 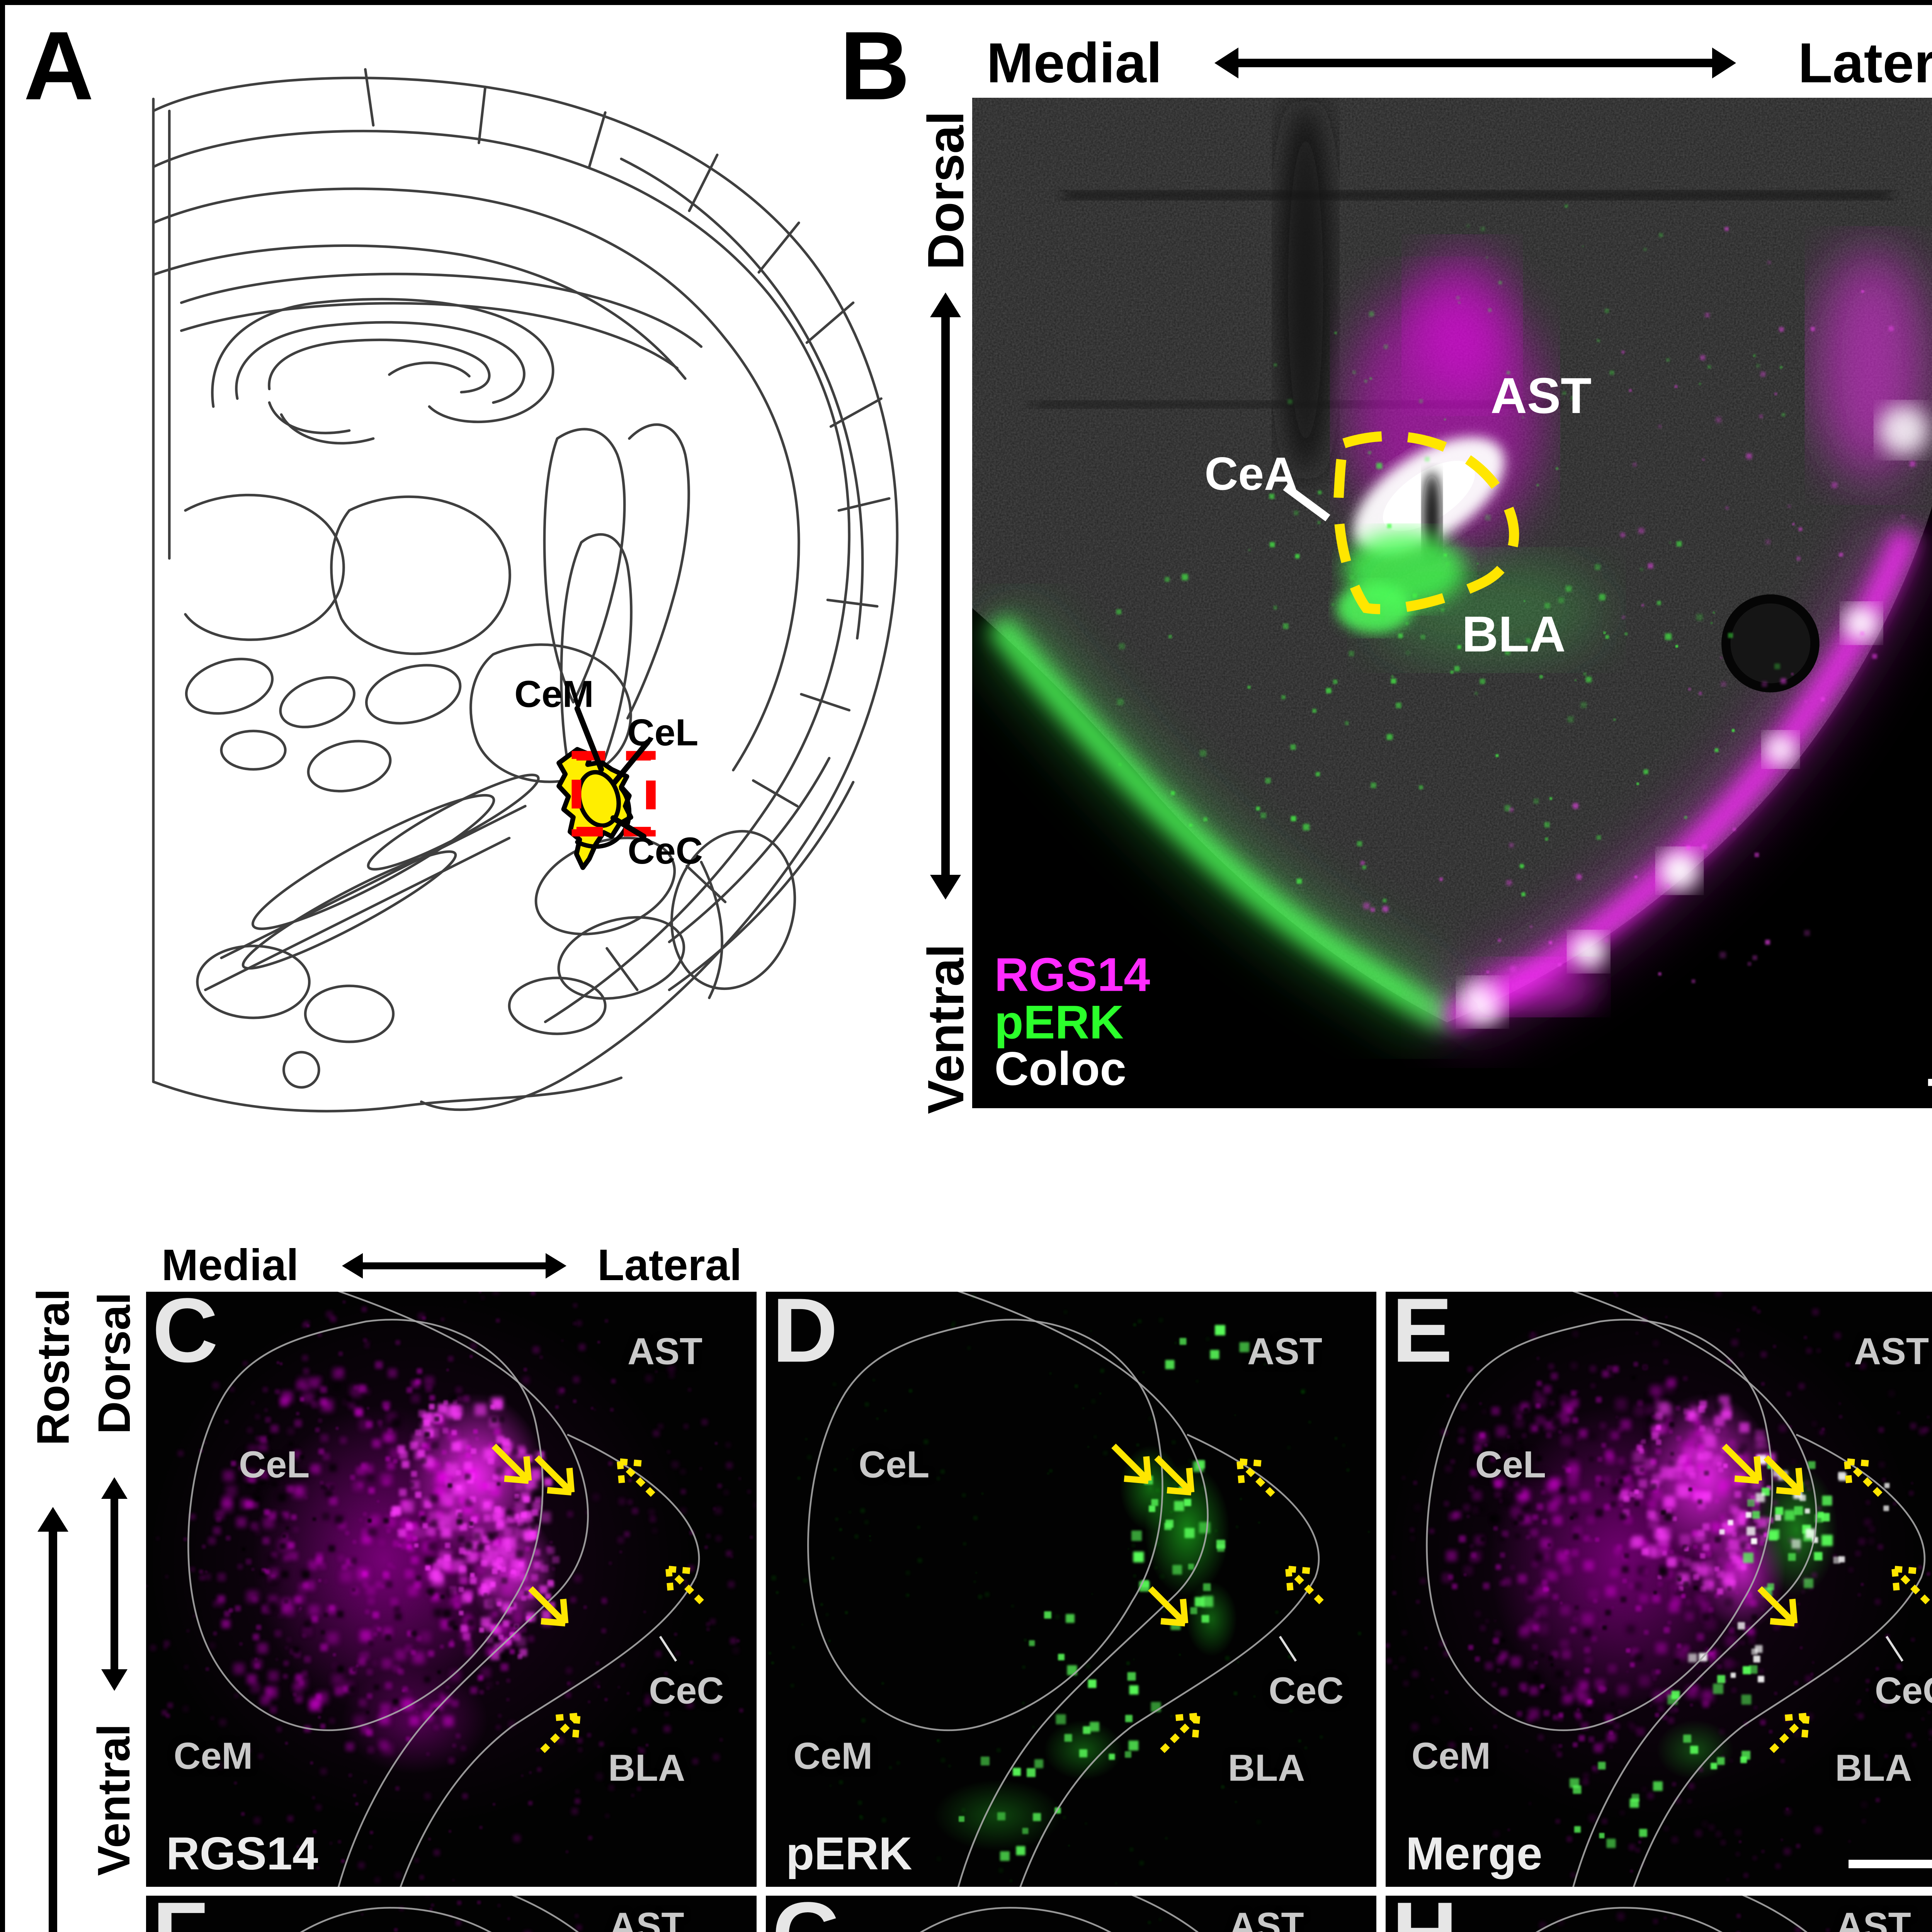 I want to click on panel-d-micrograph: D AST CeL CeC CeM BLA pERK, so click(x=1071, y=1589).